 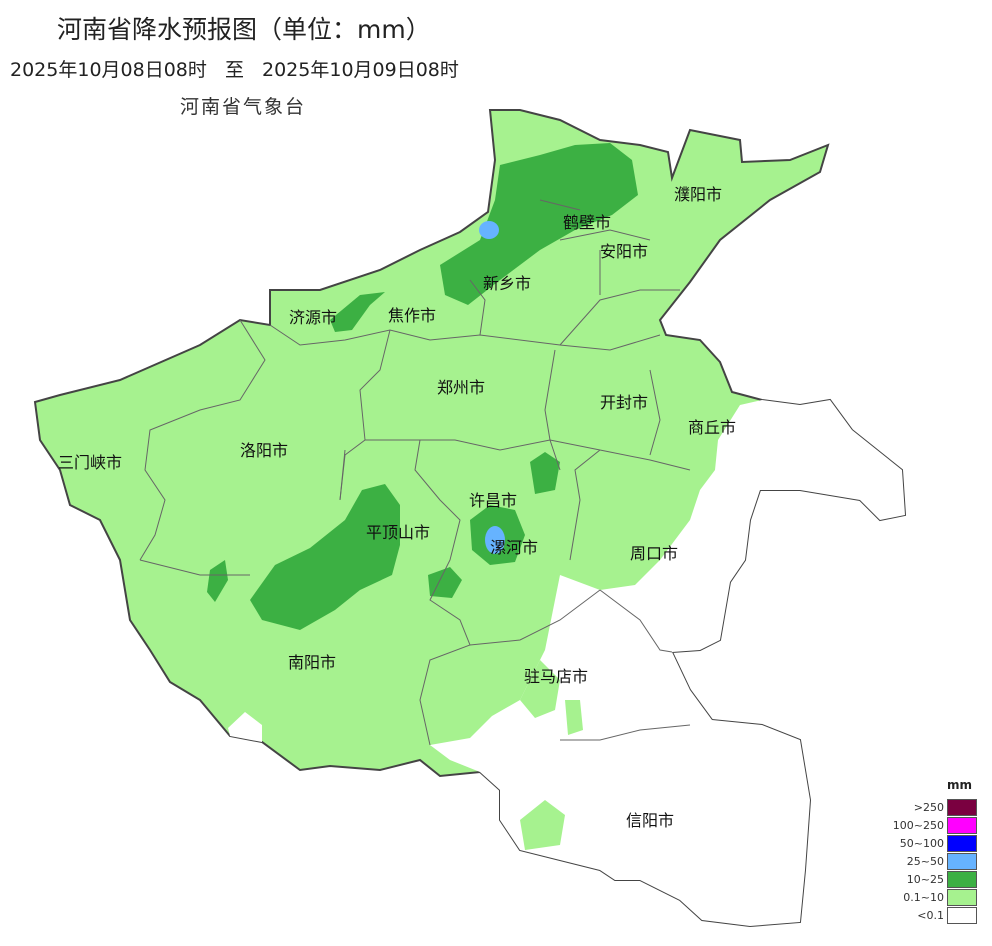 What do you see at coordinates (925, 861) in the screenshot?
I see `legend-label: 25~50` at bounding box center [925, 861].